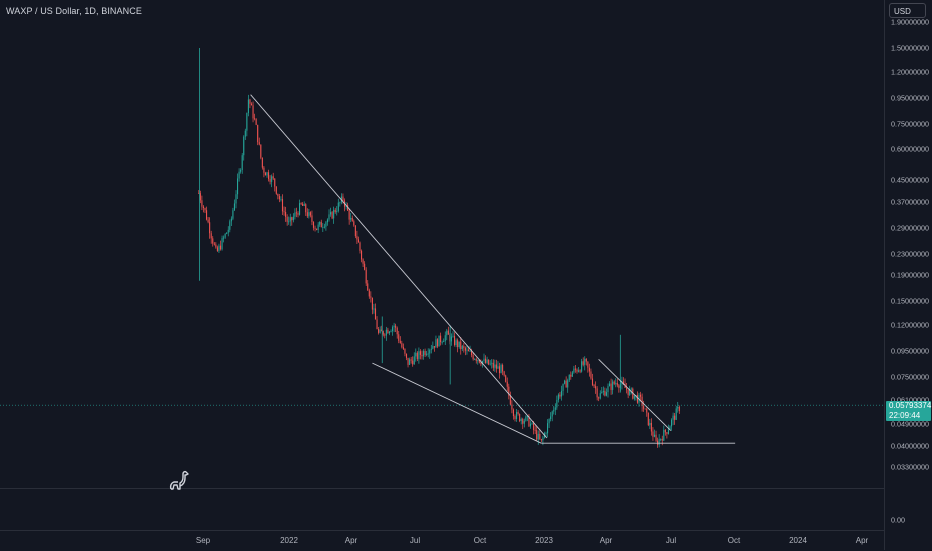 The height and width of the screenshot is (551, 932). Describe the element at coordinates (289, 540) in the screenshot. I see `time-tick: 2022` at that location.